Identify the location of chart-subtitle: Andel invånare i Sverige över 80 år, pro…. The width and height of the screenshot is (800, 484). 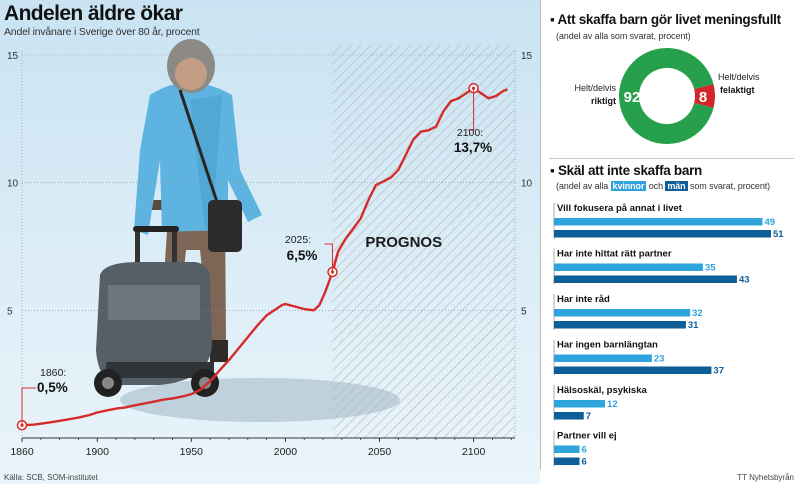
(102, 32).